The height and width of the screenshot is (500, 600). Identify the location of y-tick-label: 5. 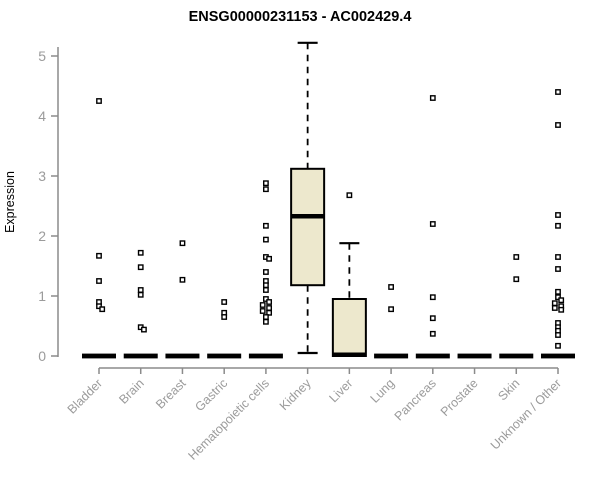
(42, 56).